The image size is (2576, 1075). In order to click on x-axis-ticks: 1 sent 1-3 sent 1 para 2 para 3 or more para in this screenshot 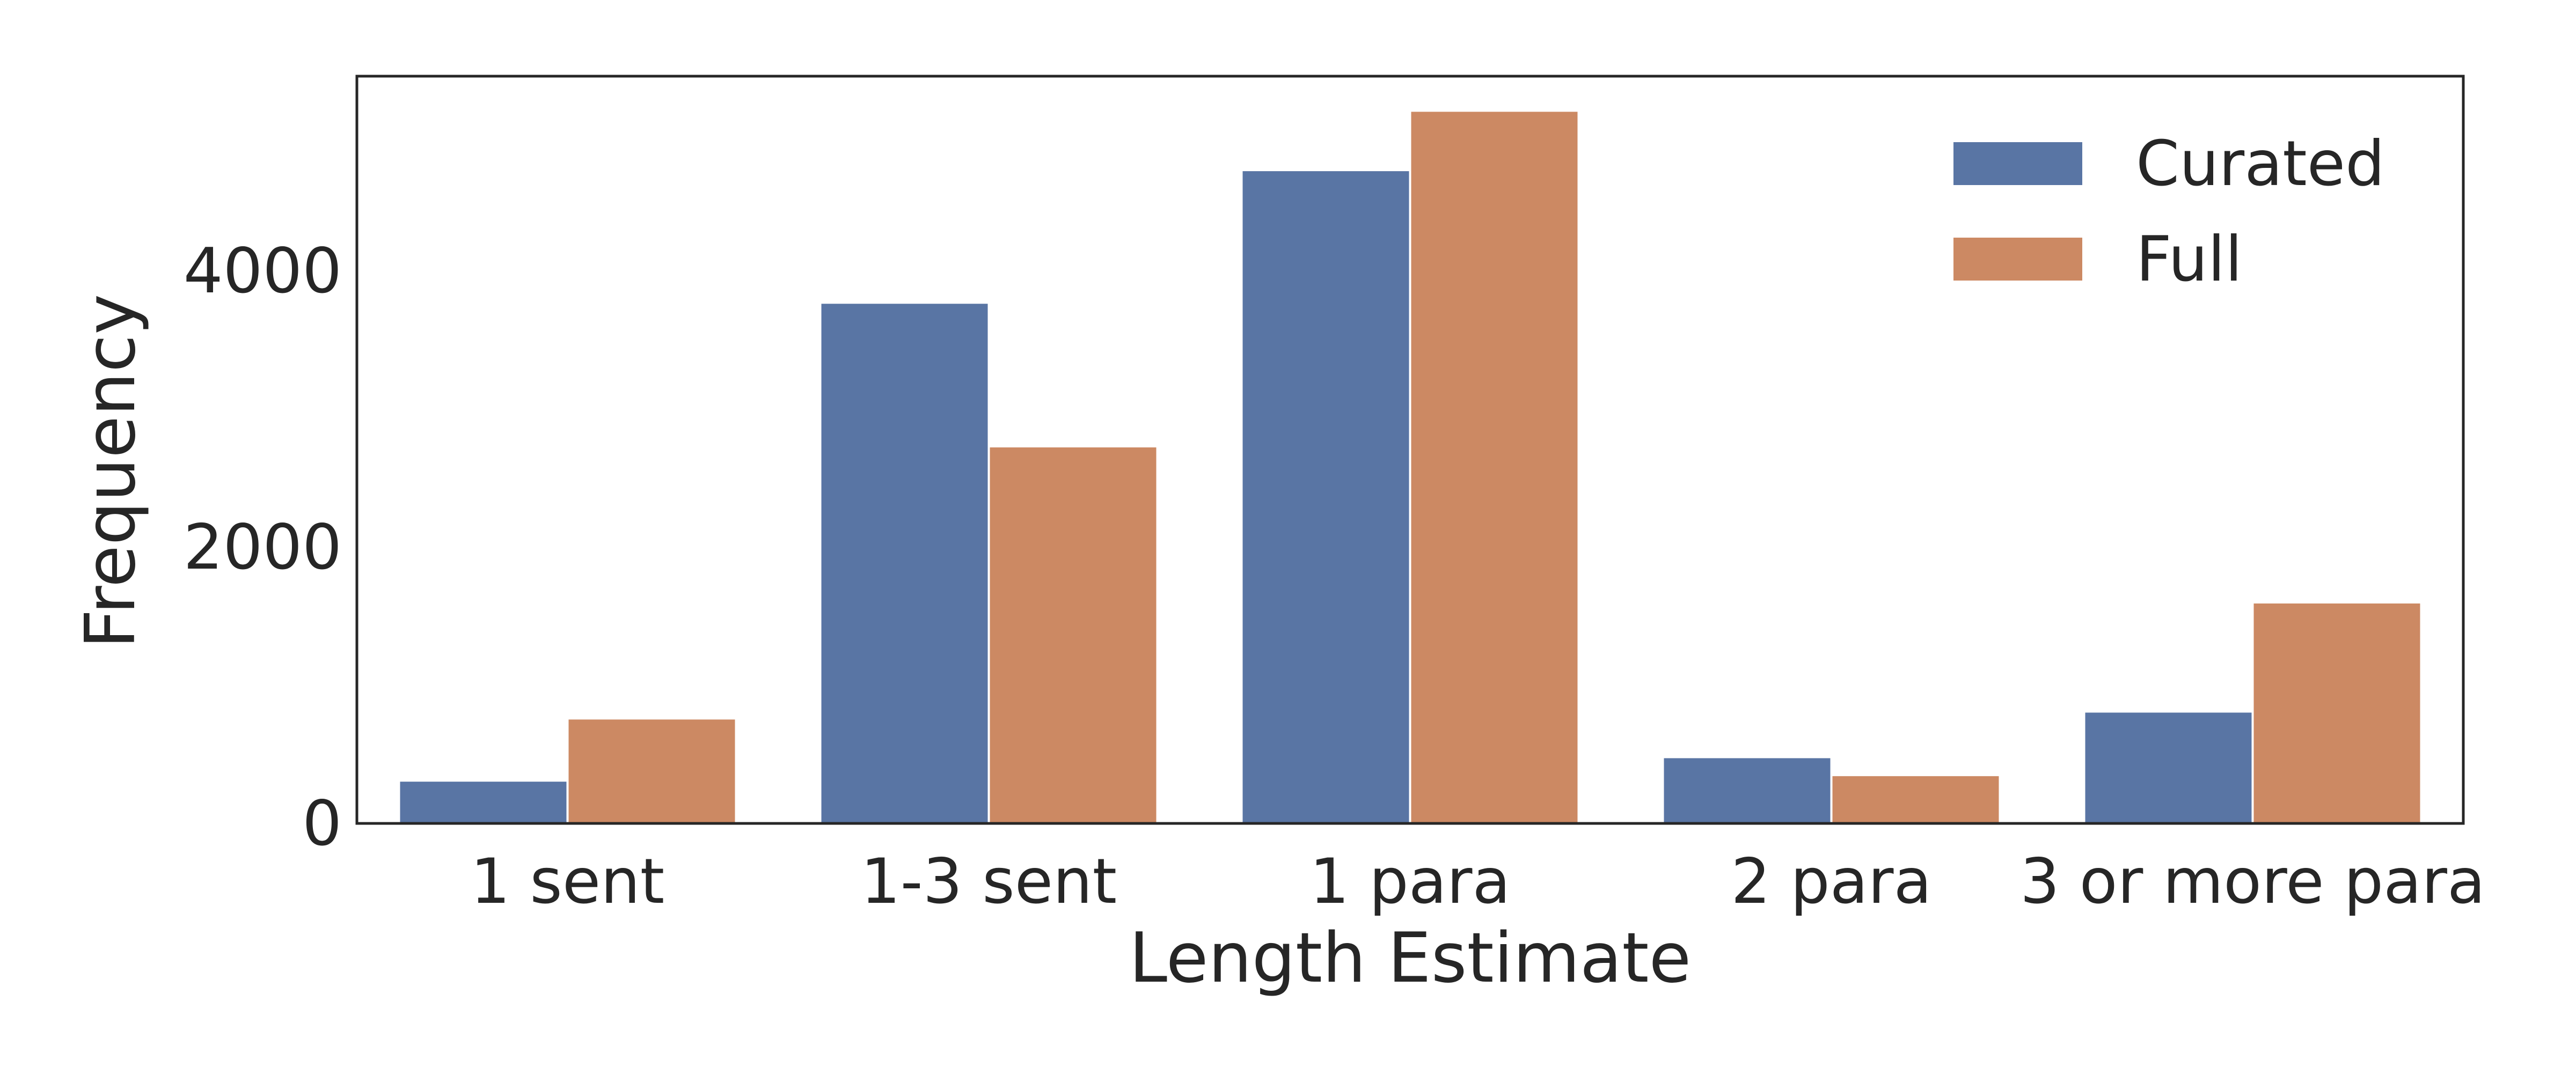, I will do `click(1478, 881)`.